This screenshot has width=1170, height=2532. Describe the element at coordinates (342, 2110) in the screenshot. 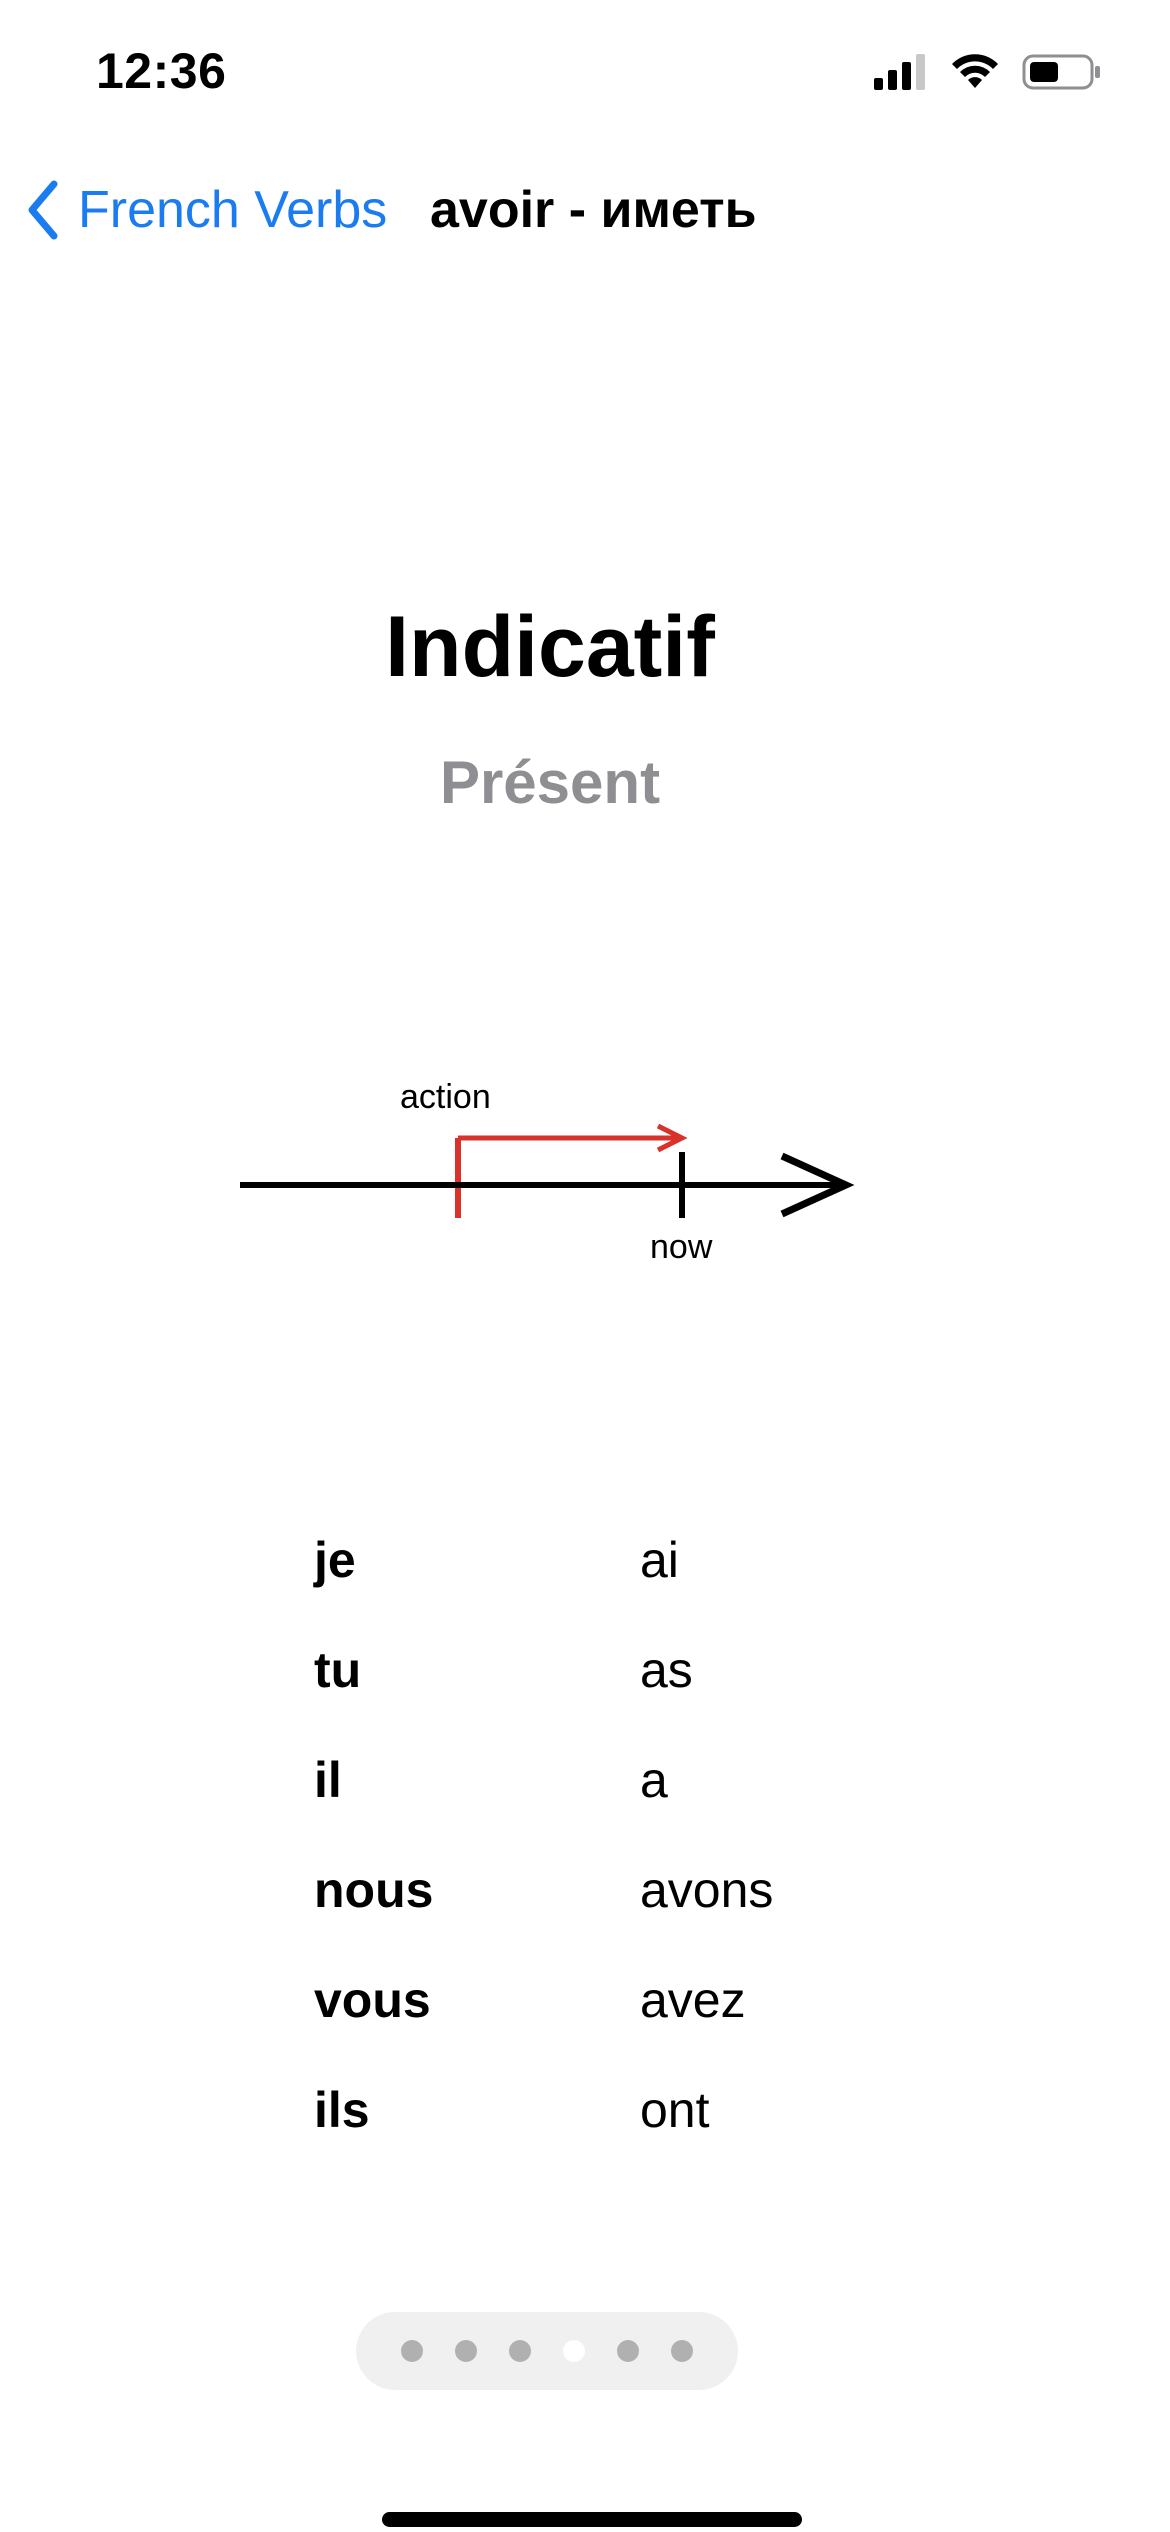

I see `pronoun: ils` at that location.